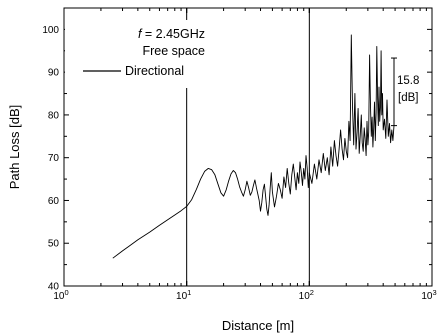 The image size is (441, 336). Describe the element at coordinates (60, 295) in the screenshot. I see `x-tick-label: 10⁰` at that location.